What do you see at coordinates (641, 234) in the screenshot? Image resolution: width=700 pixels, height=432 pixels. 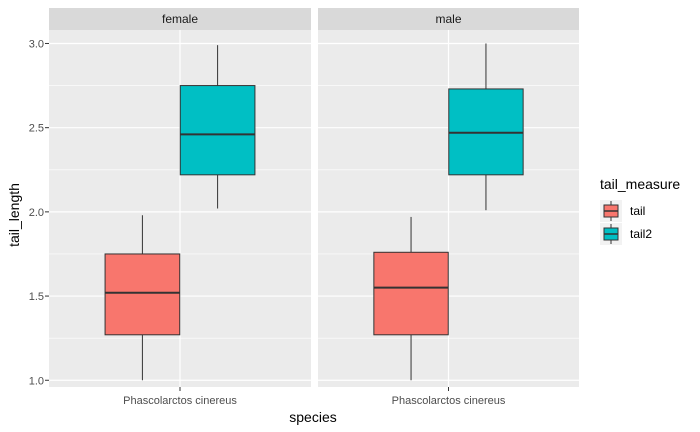 I see `legend-label: tail2` at bounding box center [641, 234].